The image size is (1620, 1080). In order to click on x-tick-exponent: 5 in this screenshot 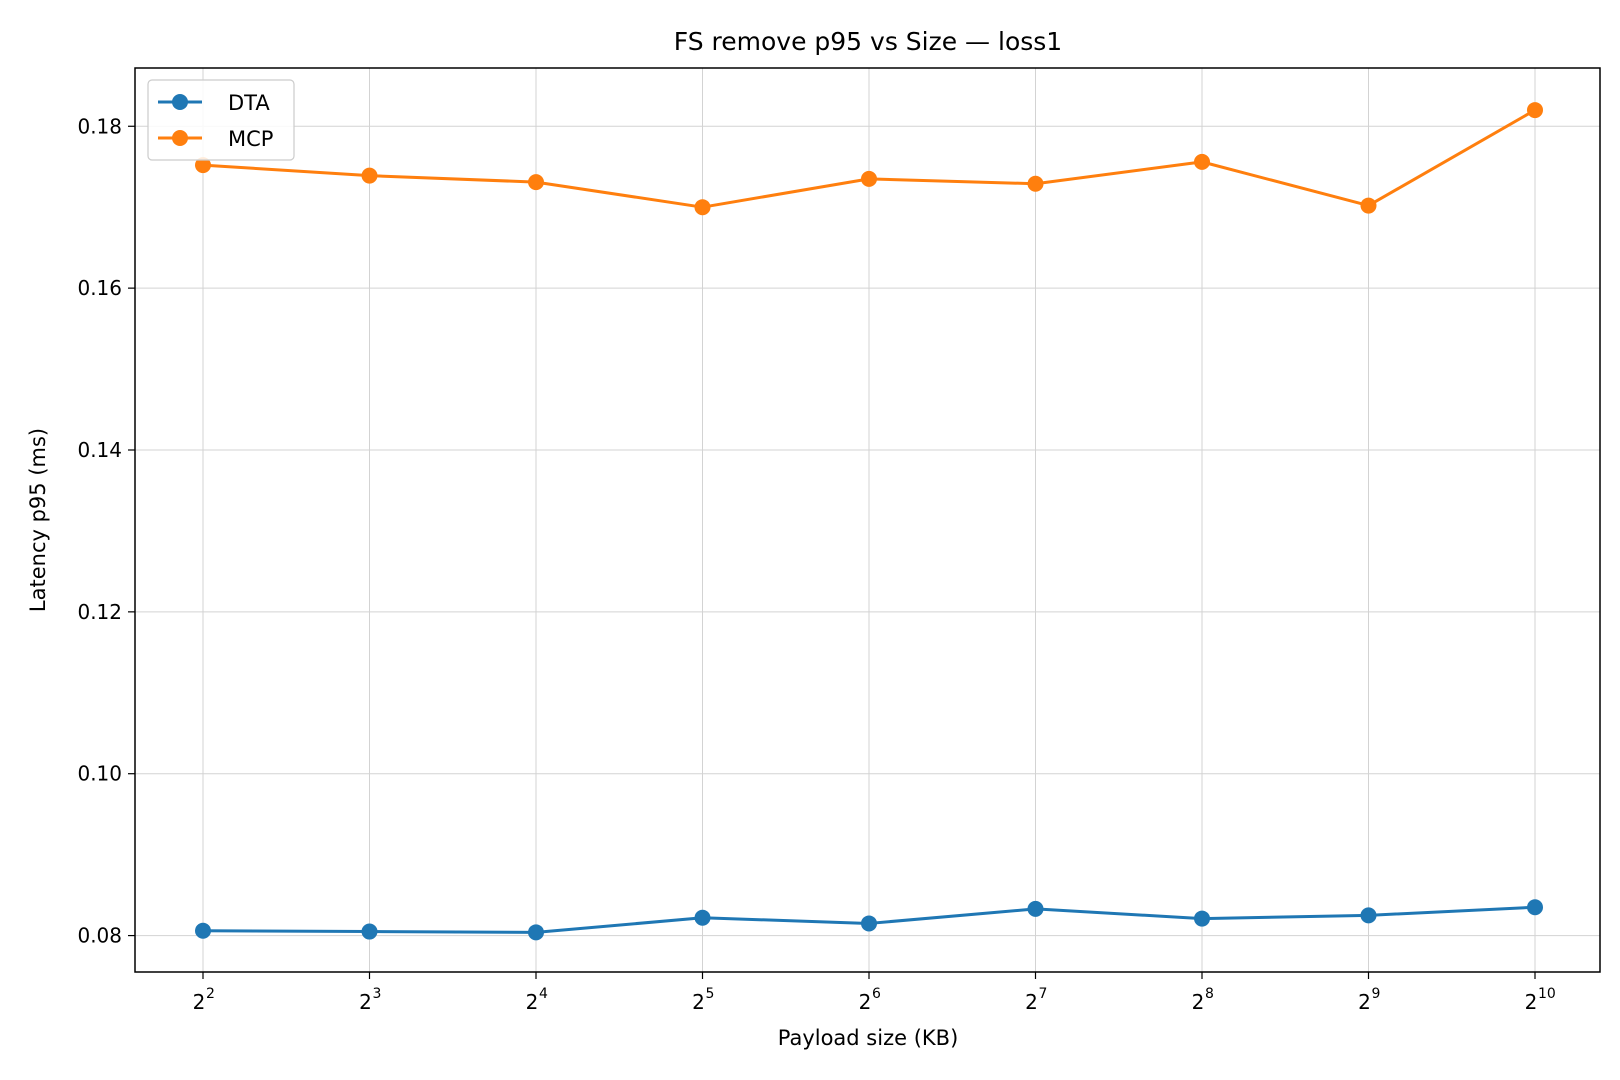, I will do `click(710, 994)`.